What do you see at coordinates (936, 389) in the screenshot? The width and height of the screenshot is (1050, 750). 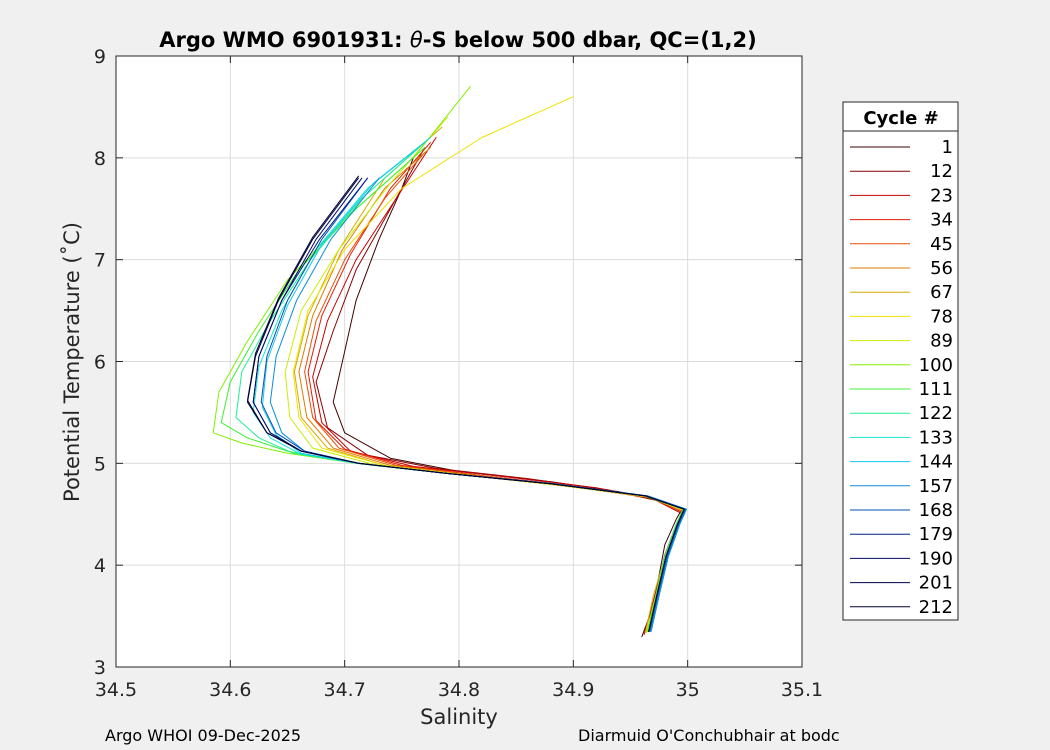 I see `legend-label: 111` at bounding box center [936, 389].